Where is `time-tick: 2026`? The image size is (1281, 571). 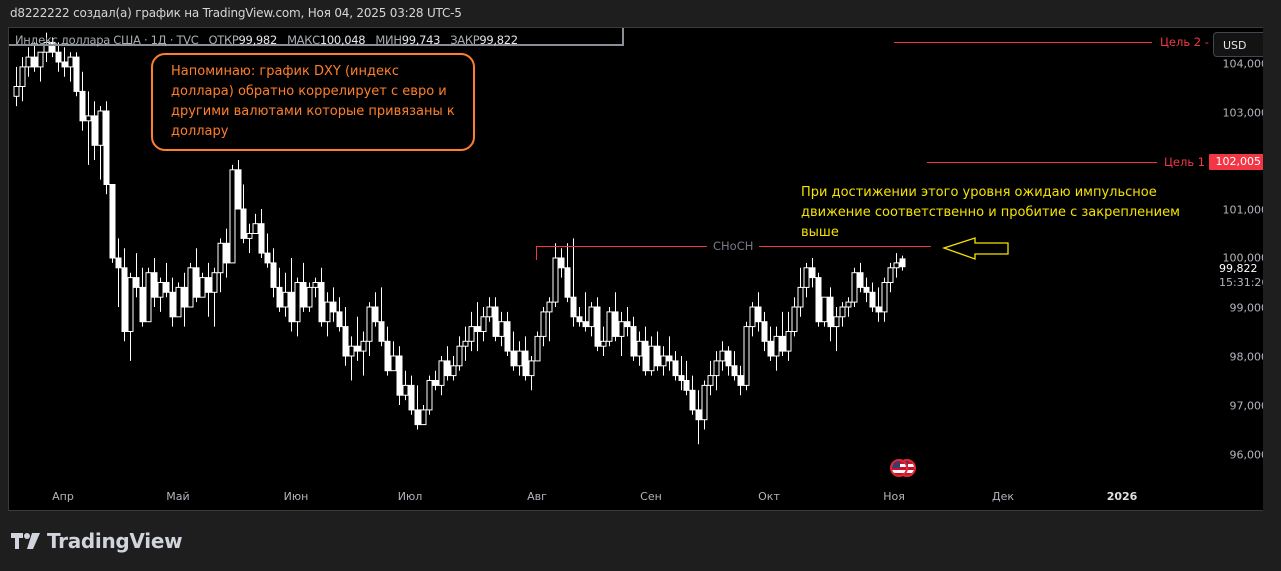
time-tick: 2026 is located at coordinates (1122, 496).